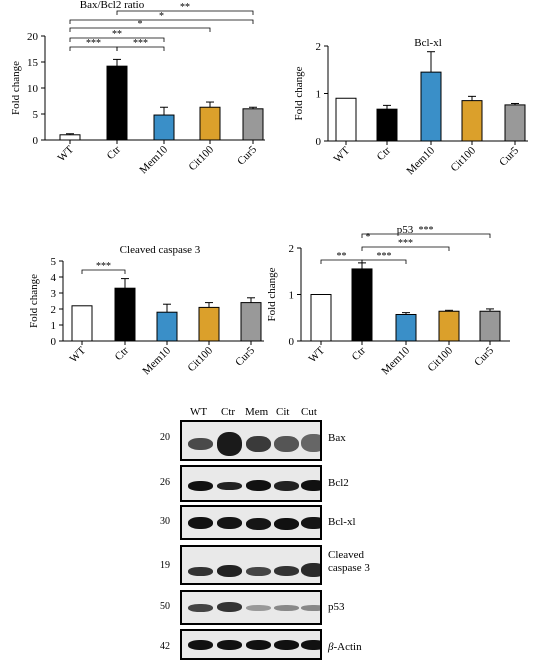  What do you see at coordinates (228, 412) in the screenshot?
I see `blot-lane-label: Ctr` at bounding box center [228, 412].